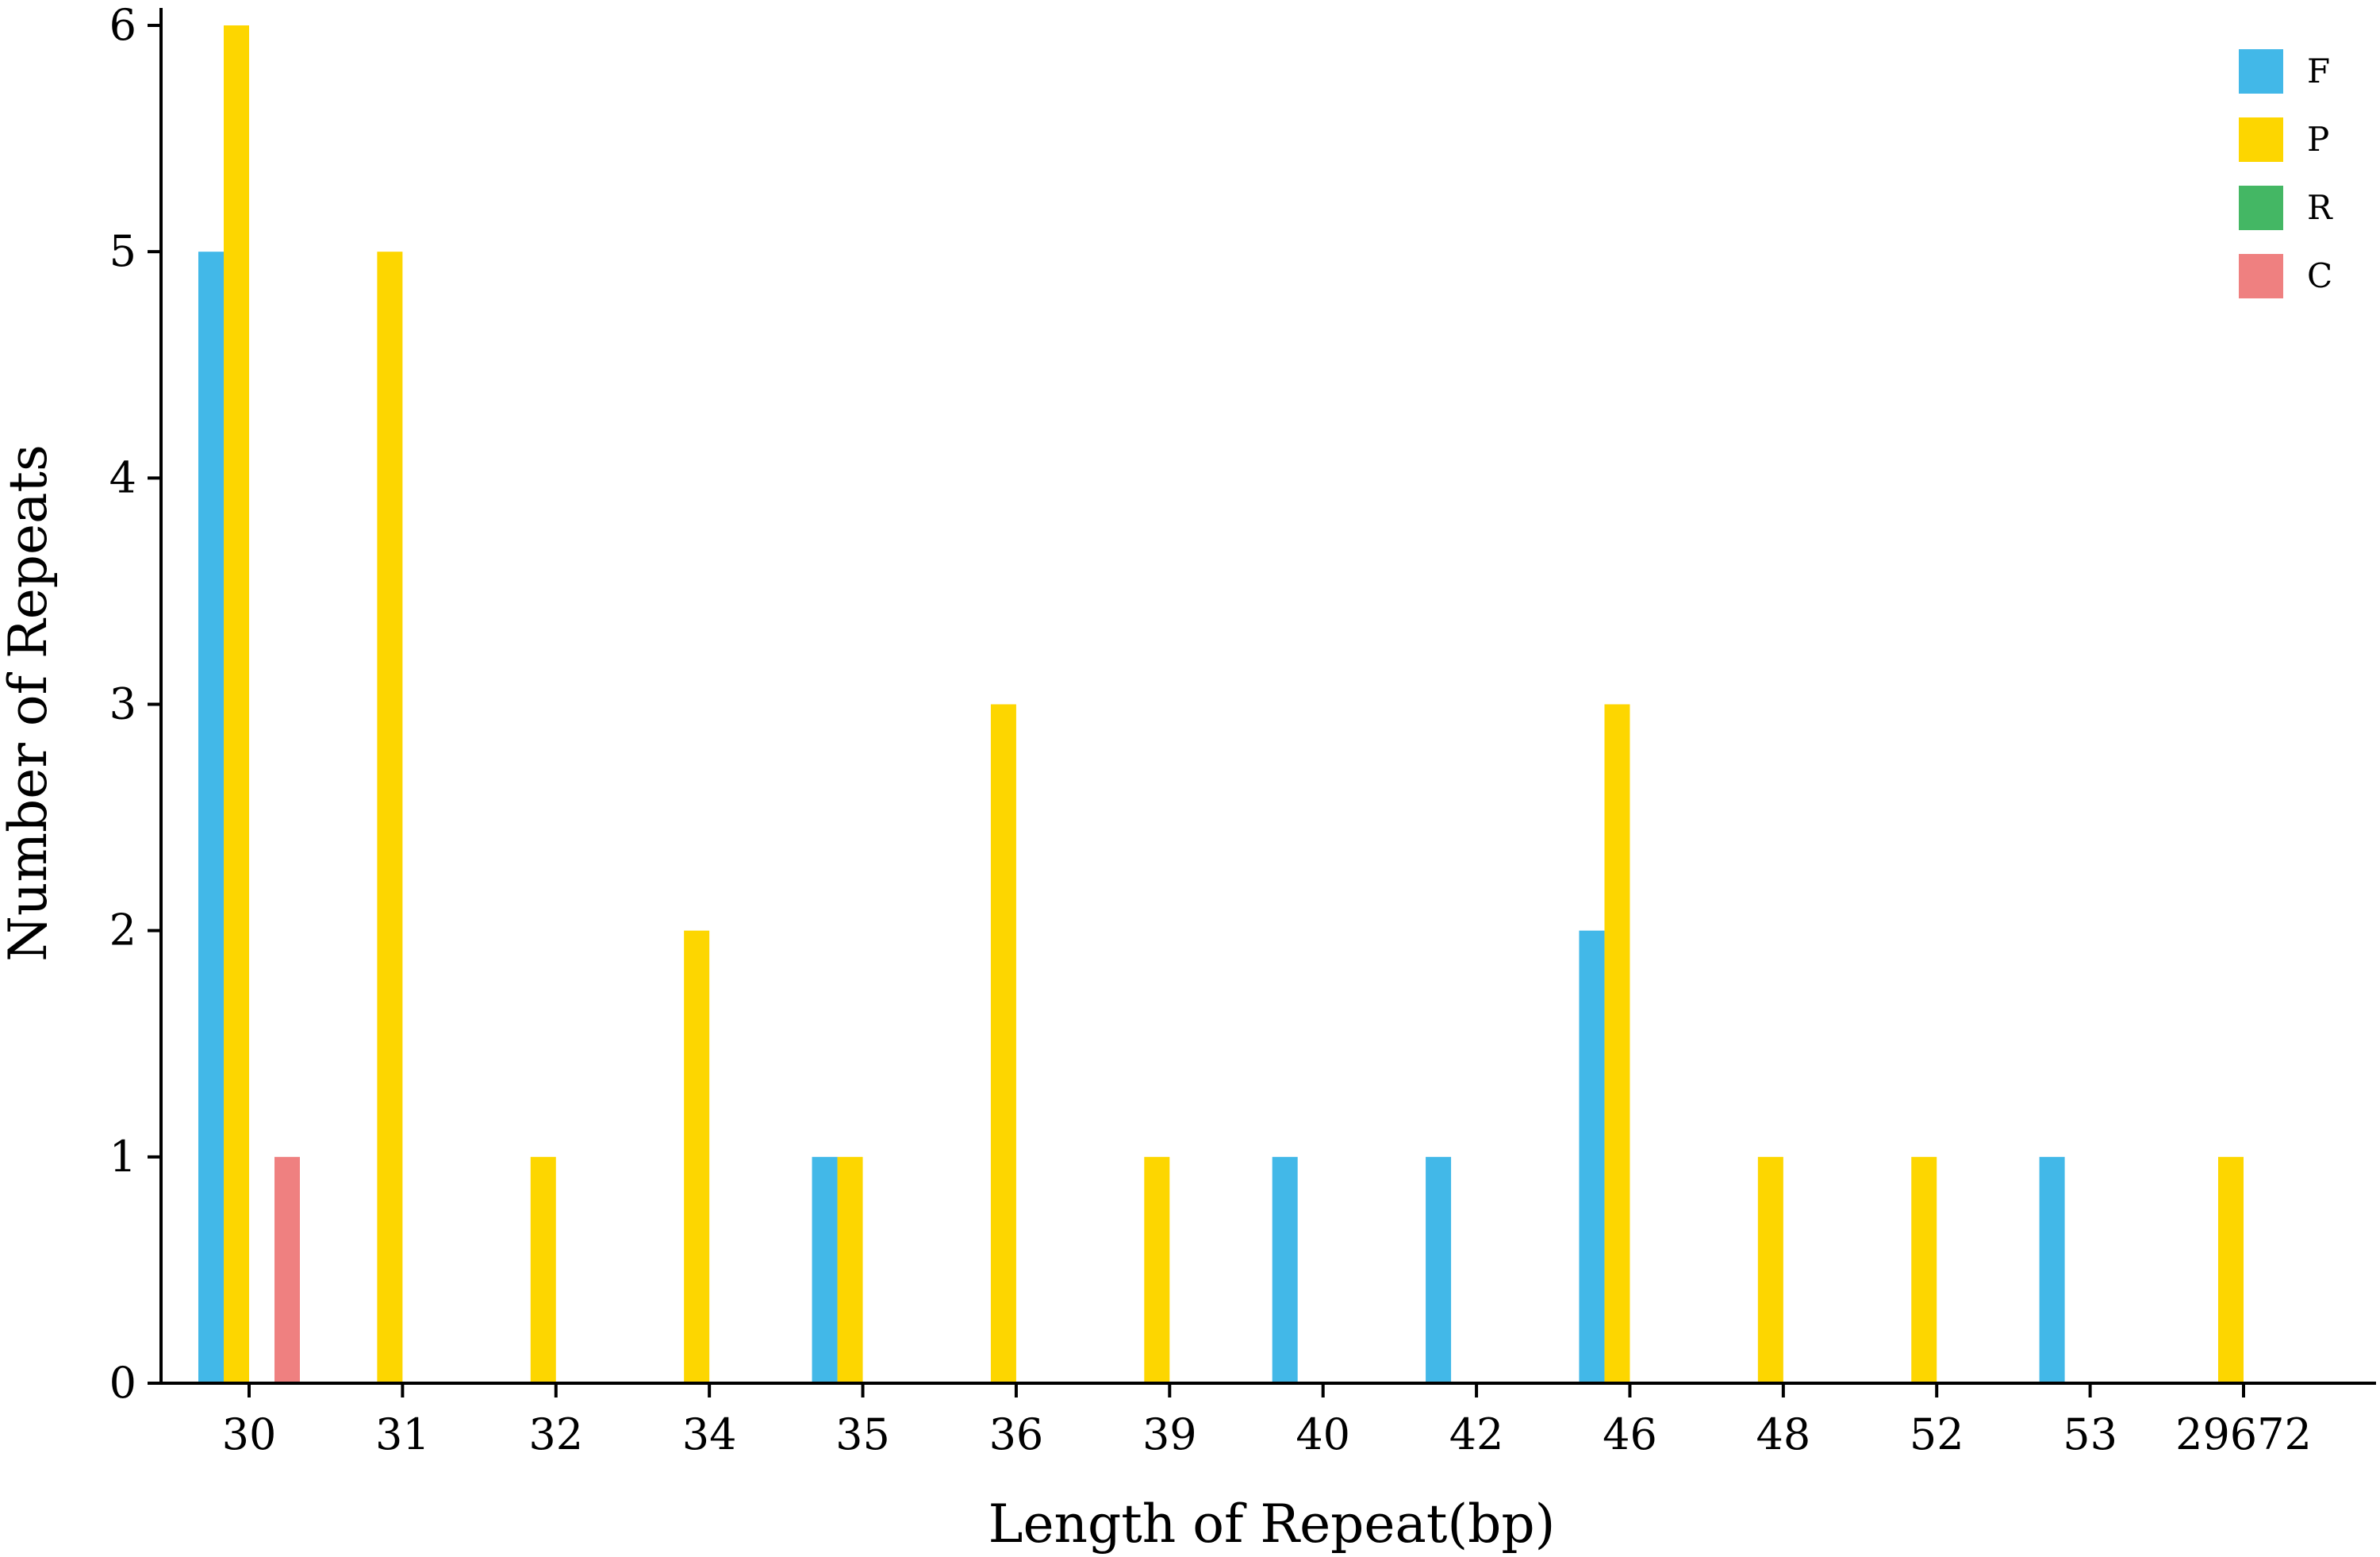  Describe the element at coordinates (29, 703) in the screenshot. I see `y-axis-title: Number of Repeats` at that location.